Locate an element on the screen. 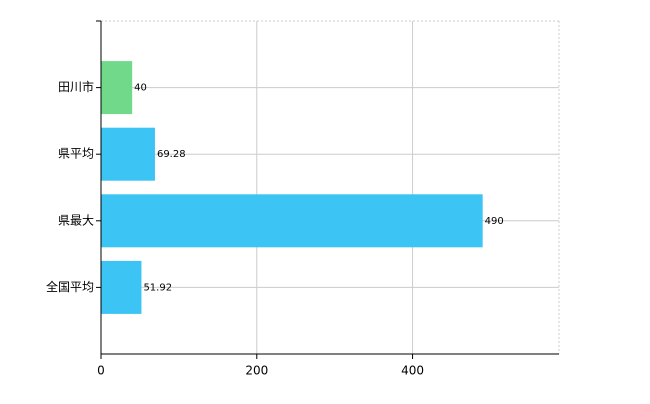  y-tick-label: 全国平均 is located at coordinates (70, 286).